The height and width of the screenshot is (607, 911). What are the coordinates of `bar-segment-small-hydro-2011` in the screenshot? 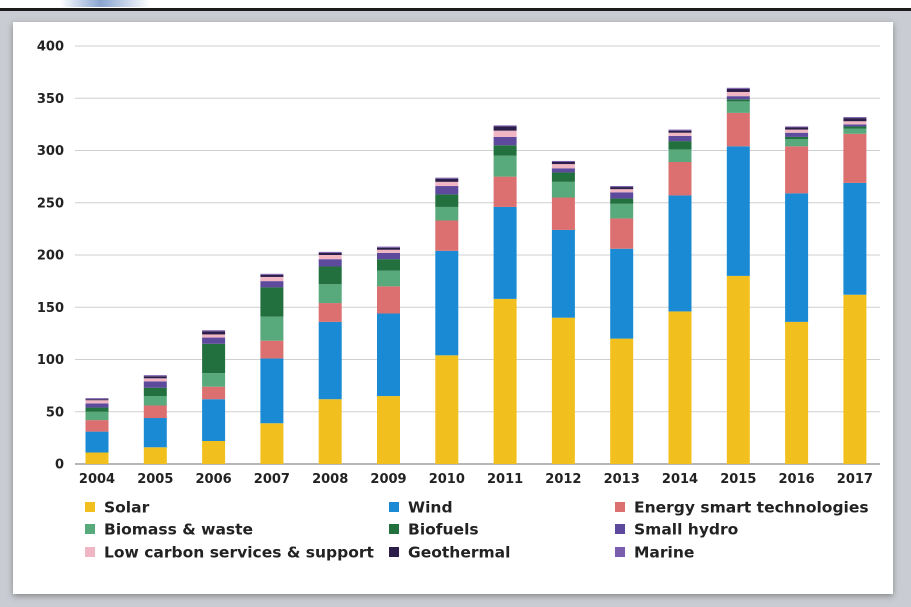 It's located at (505, 141).